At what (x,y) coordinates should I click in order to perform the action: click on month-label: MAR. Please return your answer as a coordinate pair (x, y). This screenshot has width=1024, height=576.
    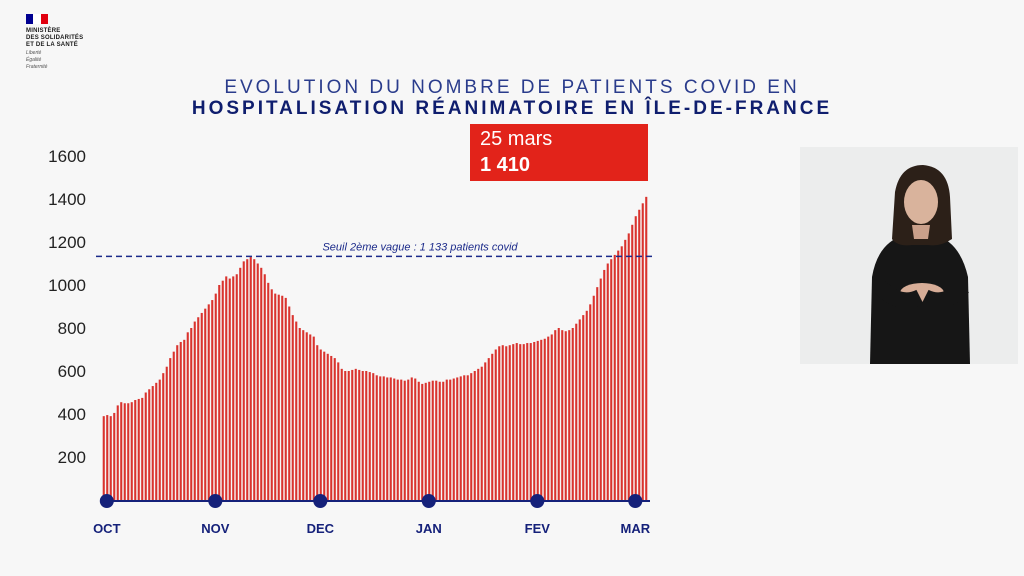
    Looking at the image, I should click on (635, 528).